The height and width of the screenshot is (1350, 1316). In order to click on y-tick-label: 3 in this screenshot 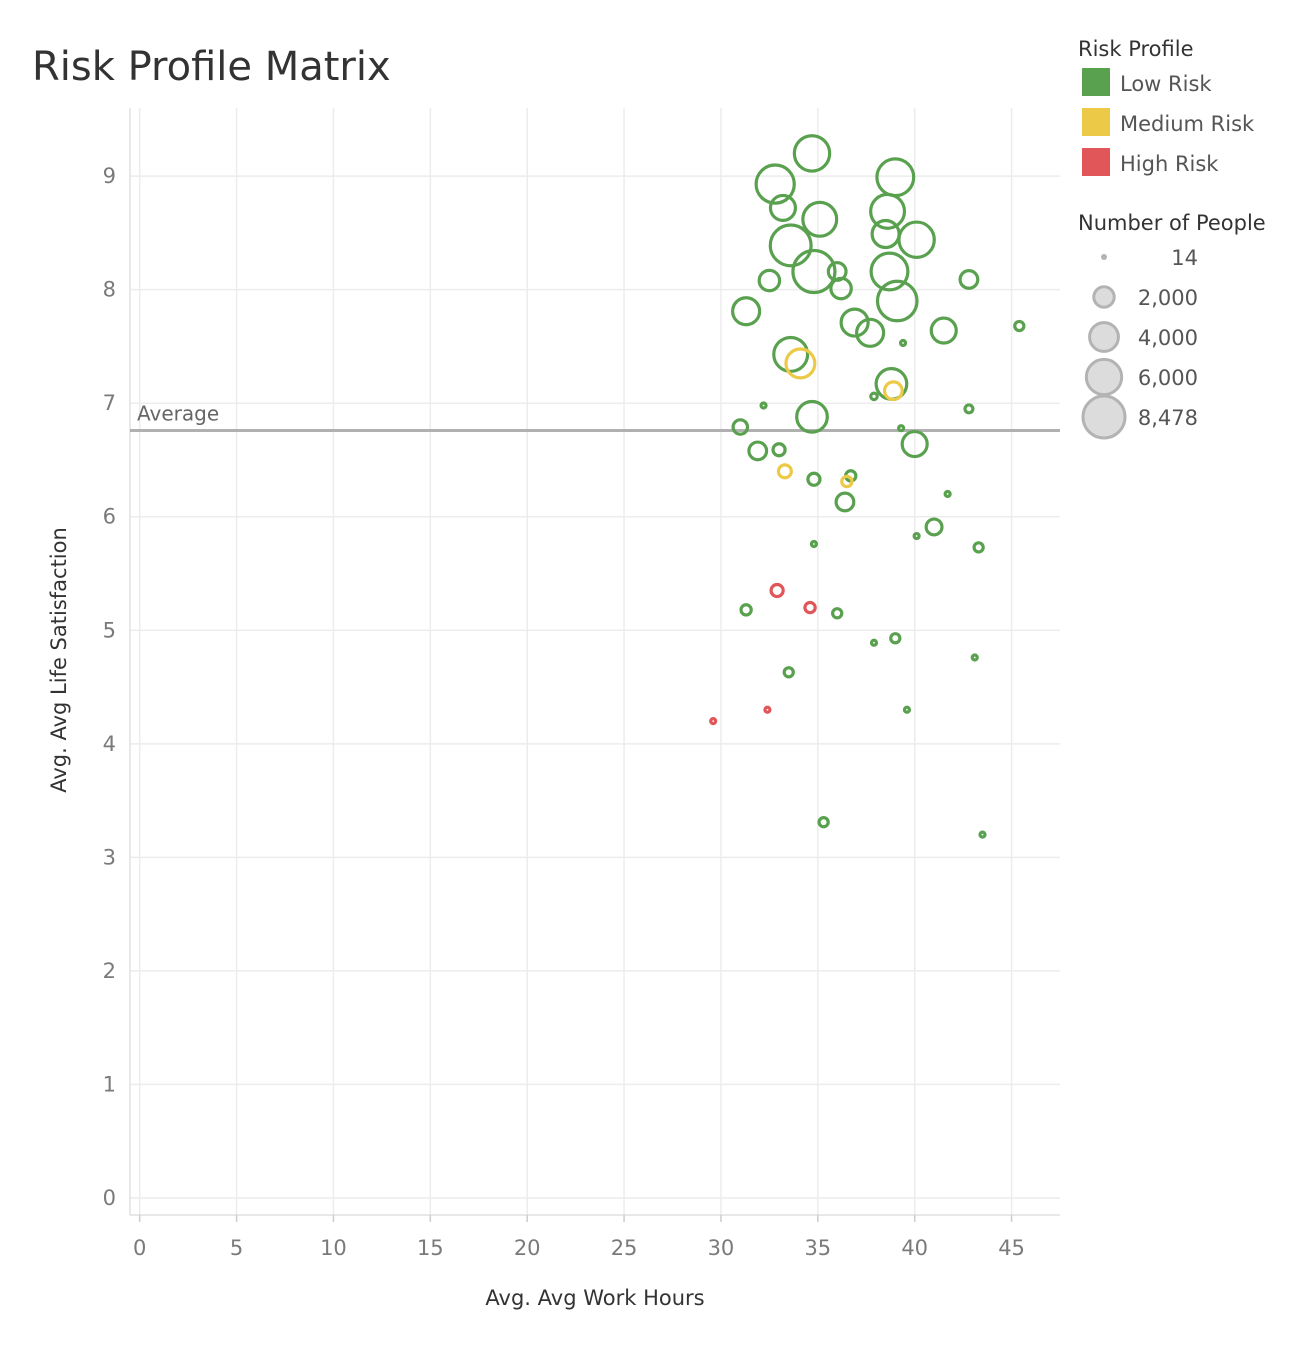, I will do `click(109, 857)`.